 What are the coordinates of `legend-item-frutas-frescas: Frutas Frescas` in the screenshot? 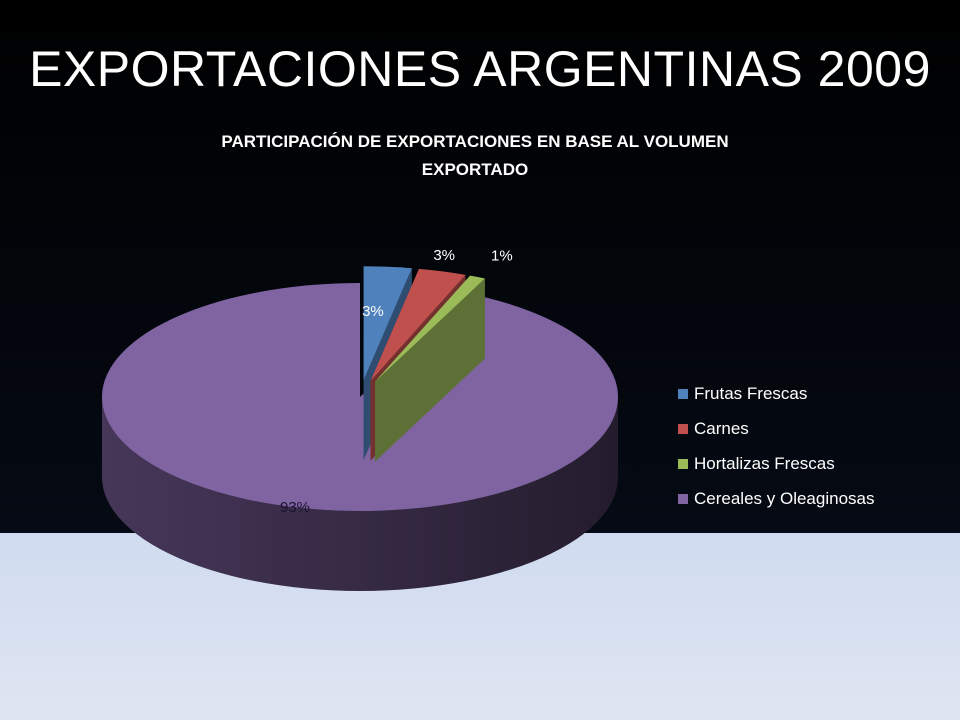 It's located at (776, 393).